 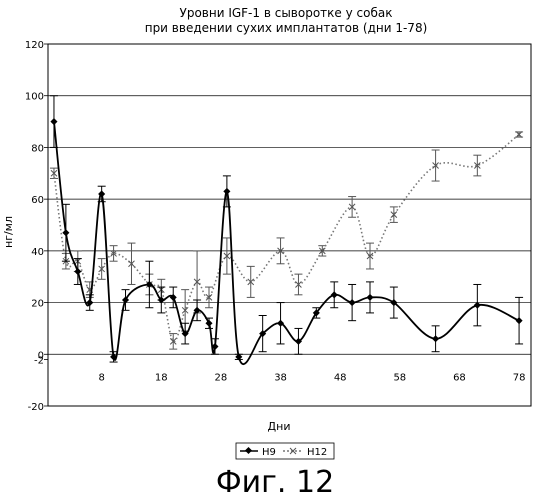 I want to click on y-tick-label: 100, so click(x=34, y=97).